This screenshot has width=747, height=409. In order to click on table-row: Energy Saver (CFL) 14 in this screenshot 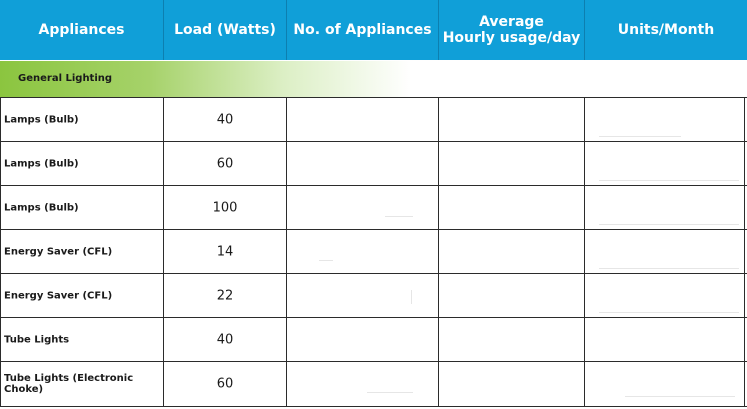, I will do `click(373, 252)`.